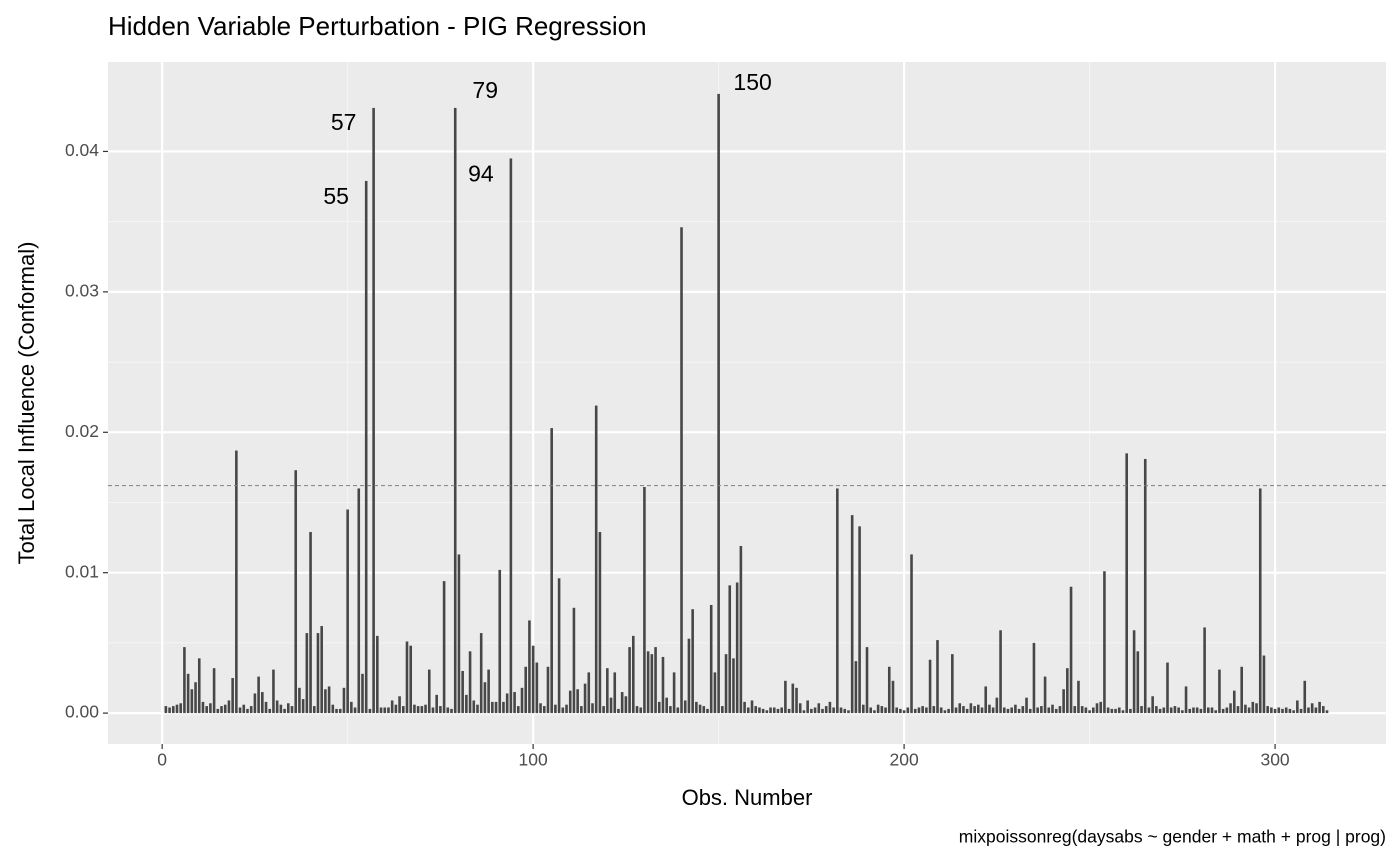  I want to click on x-tick-label: 300, so click(1274, 760).